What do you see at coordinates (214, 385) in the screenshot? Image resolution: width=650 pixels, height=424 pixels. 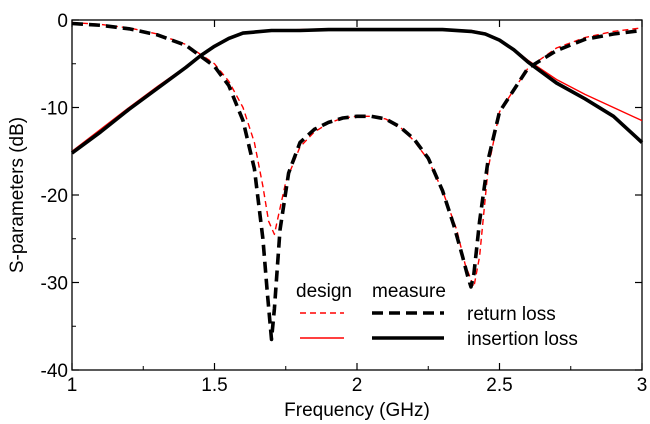 I see `x-tick-label: 1.5` at bounding box center [214, 385].